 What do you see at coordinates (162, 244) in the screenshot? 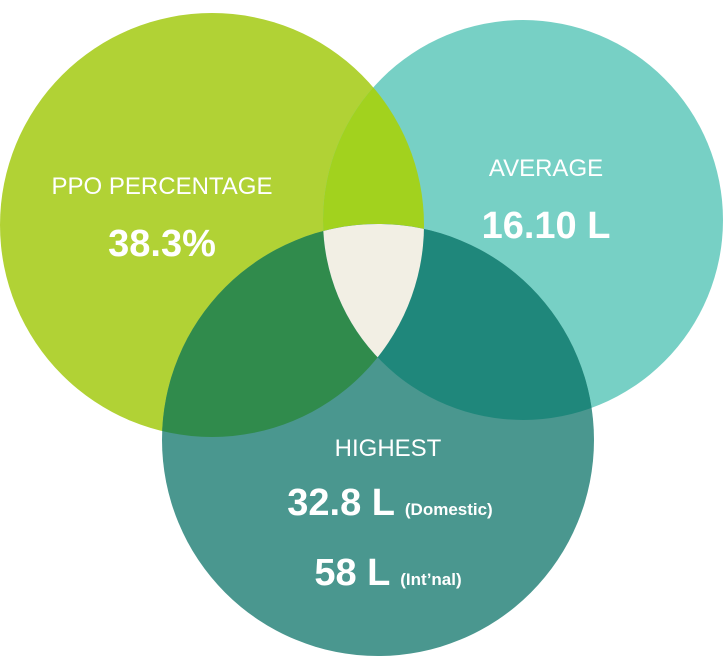
I see `value: 38.3%` at bounding box center [162, 244].